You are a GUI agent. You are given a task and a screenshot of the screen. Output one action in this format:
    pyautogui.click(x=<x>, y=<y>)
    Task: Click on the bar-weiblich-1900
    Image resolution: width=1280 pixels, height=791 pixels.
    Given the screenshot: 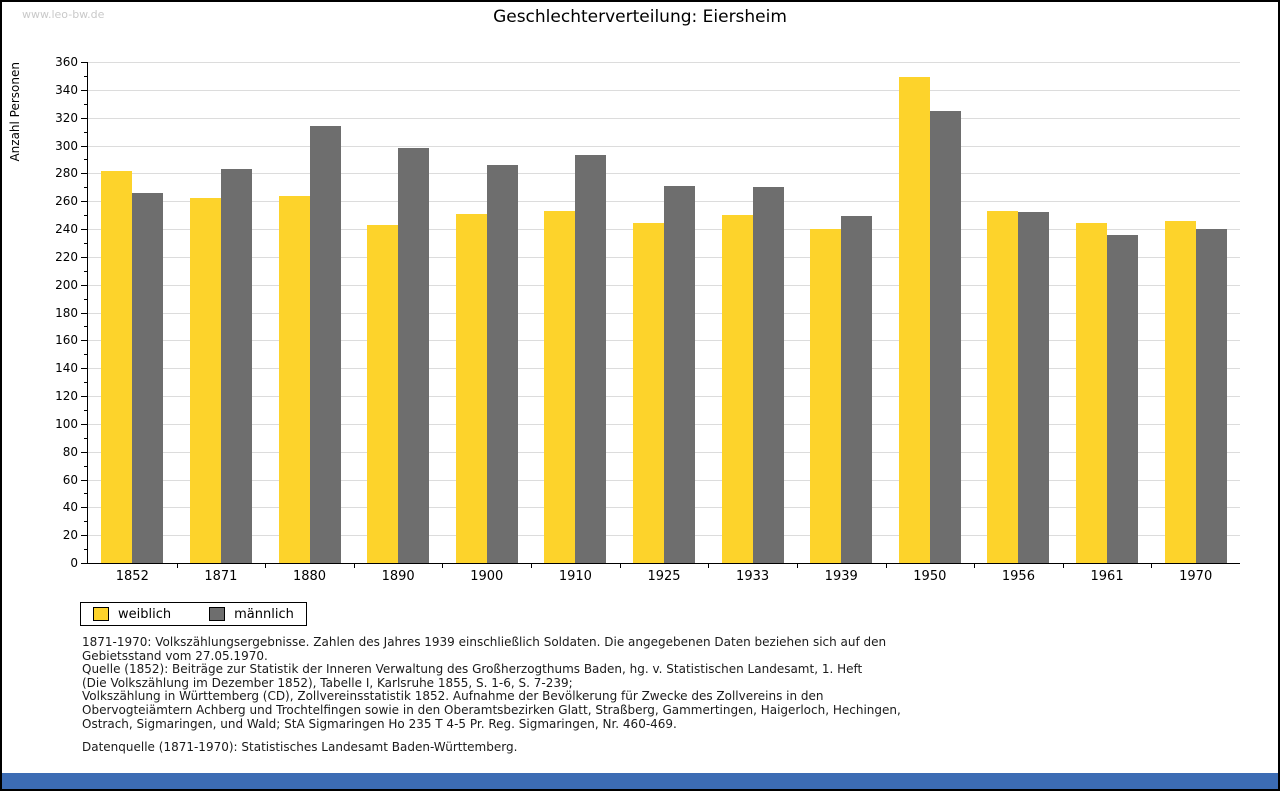 What is the action you would take?
    pyautogui.click(x=471, y=388)
    